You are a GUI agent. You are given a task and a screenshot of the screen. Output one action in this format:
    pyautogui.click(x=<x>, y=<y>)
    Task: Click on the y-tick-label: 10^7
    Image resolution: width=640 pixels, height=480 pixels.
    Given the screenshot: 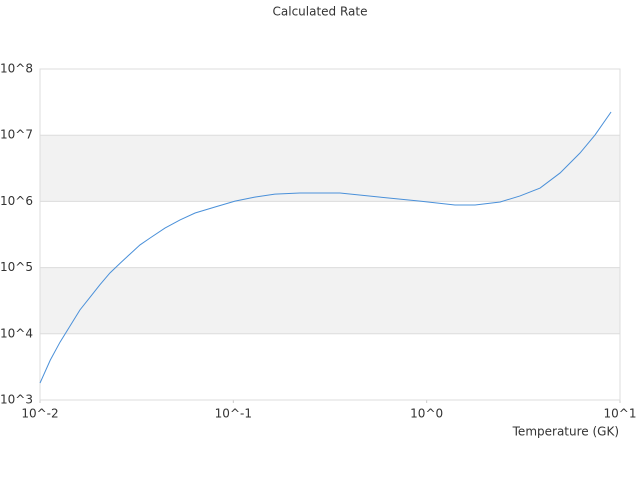 What is the action you would take?
    pyautogui.click(x=16, y=135)
    